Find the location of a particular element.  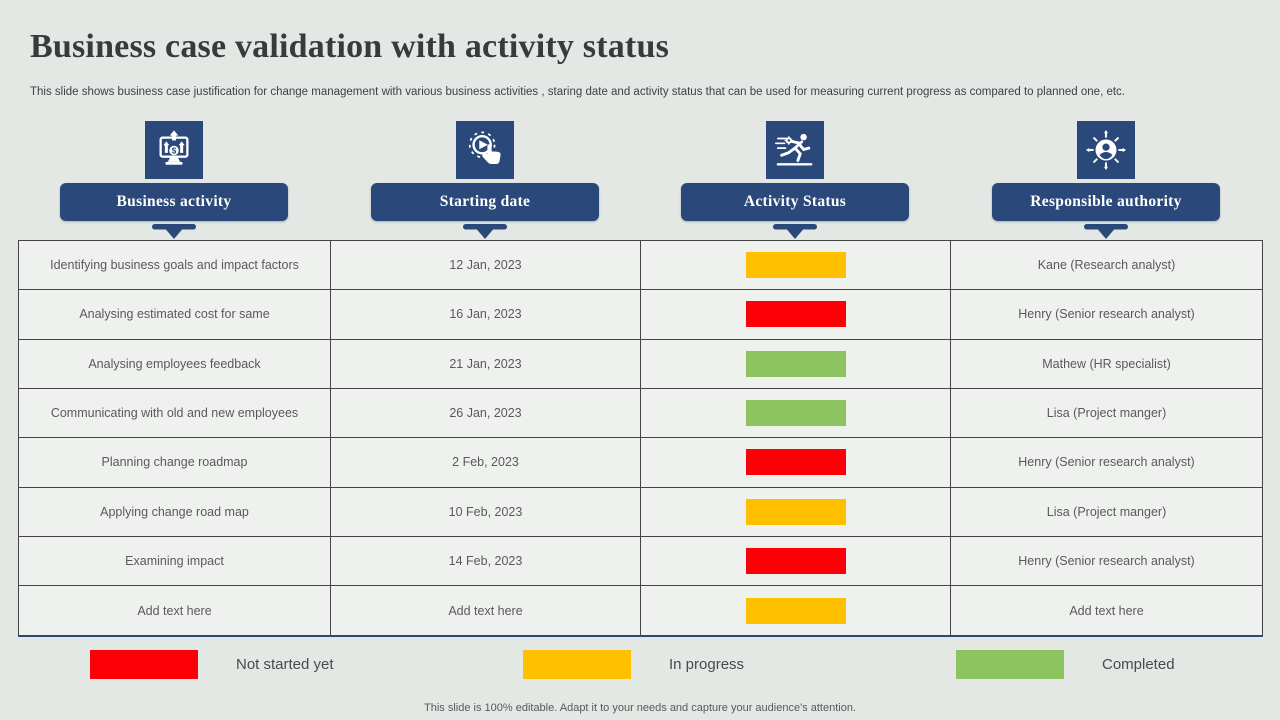

authority-cell: Lisa (Project manger) is located at coordinates (1106, 511).